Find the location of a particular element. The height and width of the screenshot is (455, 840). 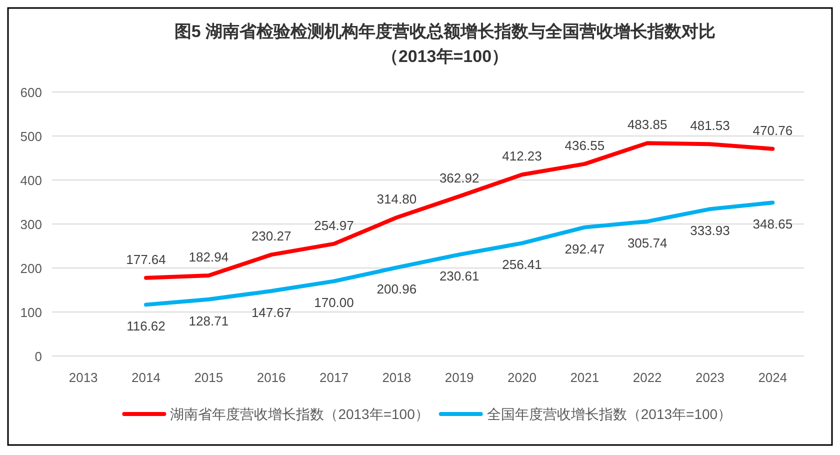

chart-title: 图5 湖南省检验检测机构年度营收总额增长指数与全国营收增长指数对比 is located at coordinates (445, 31).